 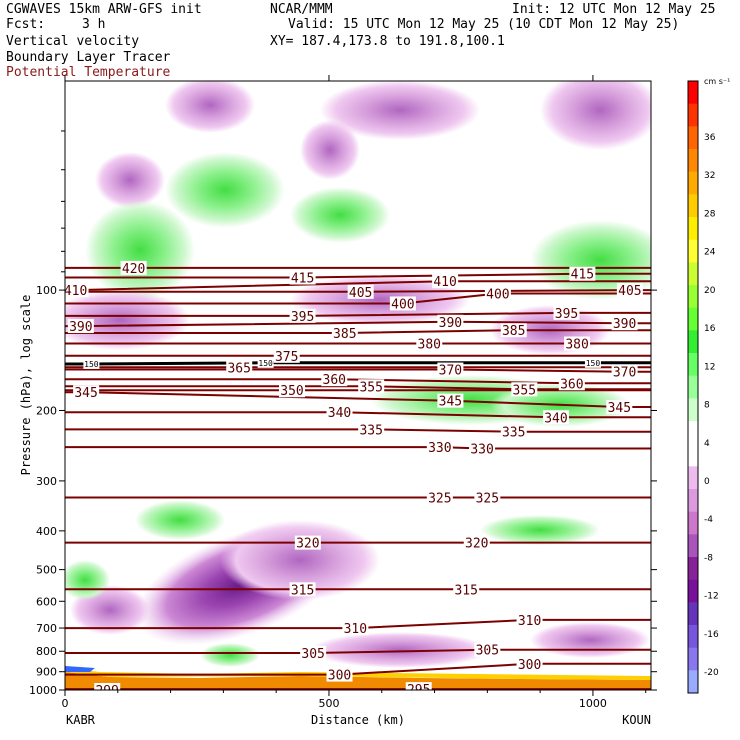 What do you see at coordinates (717, 81) in the screenshot?
I see `colorbar-unit: cm s⁻¹` at bounding box center [717, 81].